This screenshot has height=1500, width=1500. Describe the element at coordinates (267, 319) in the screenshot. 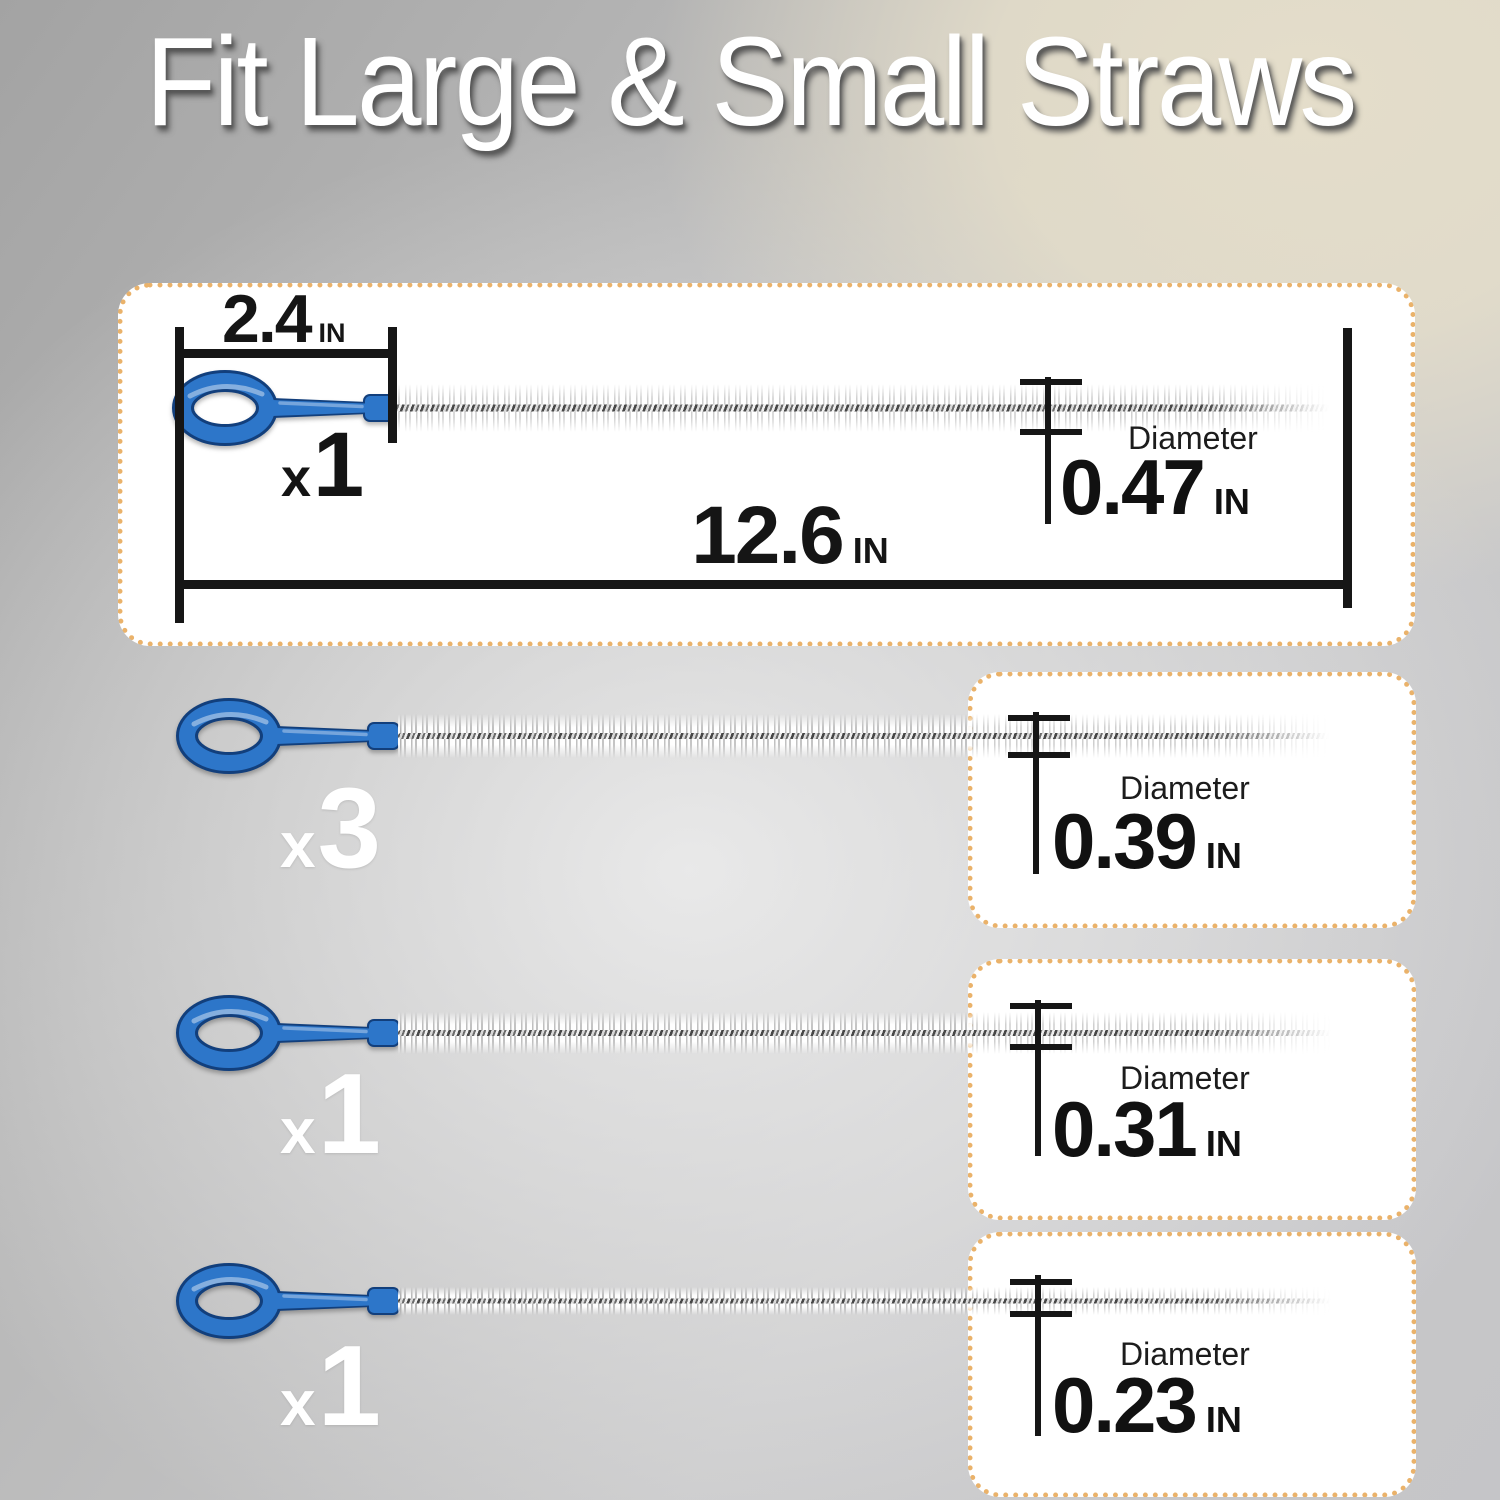

I see `handle-length-value: 2.4` at that location.